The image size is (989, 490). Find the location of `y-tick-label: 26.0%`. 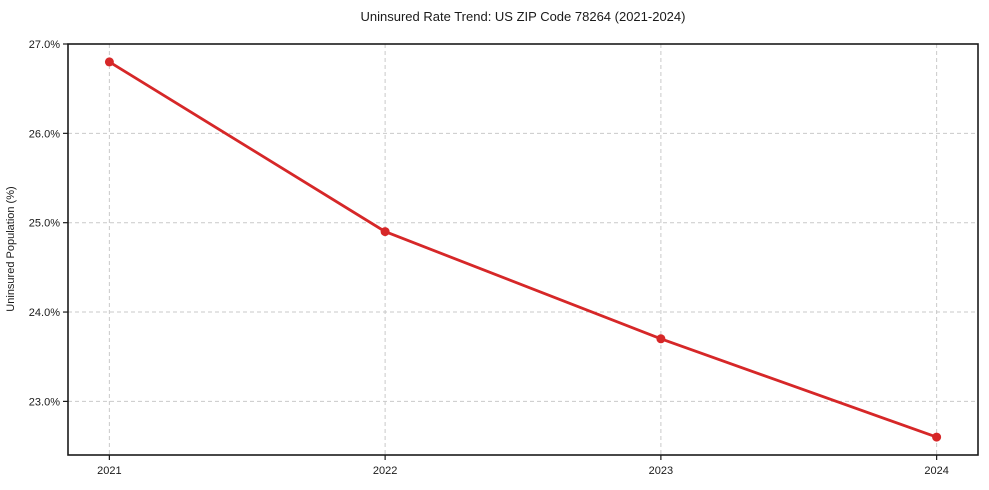

y-tick-label: 26.0% is located at coordinates (44, 134).